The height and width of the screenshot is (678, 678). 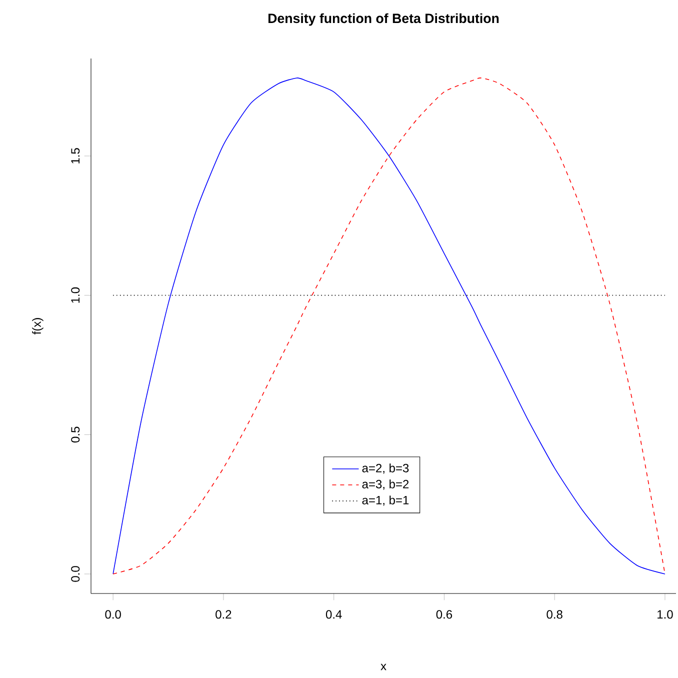 I want to click on y-tick-label: 0.0, so click(x=75, y=574).